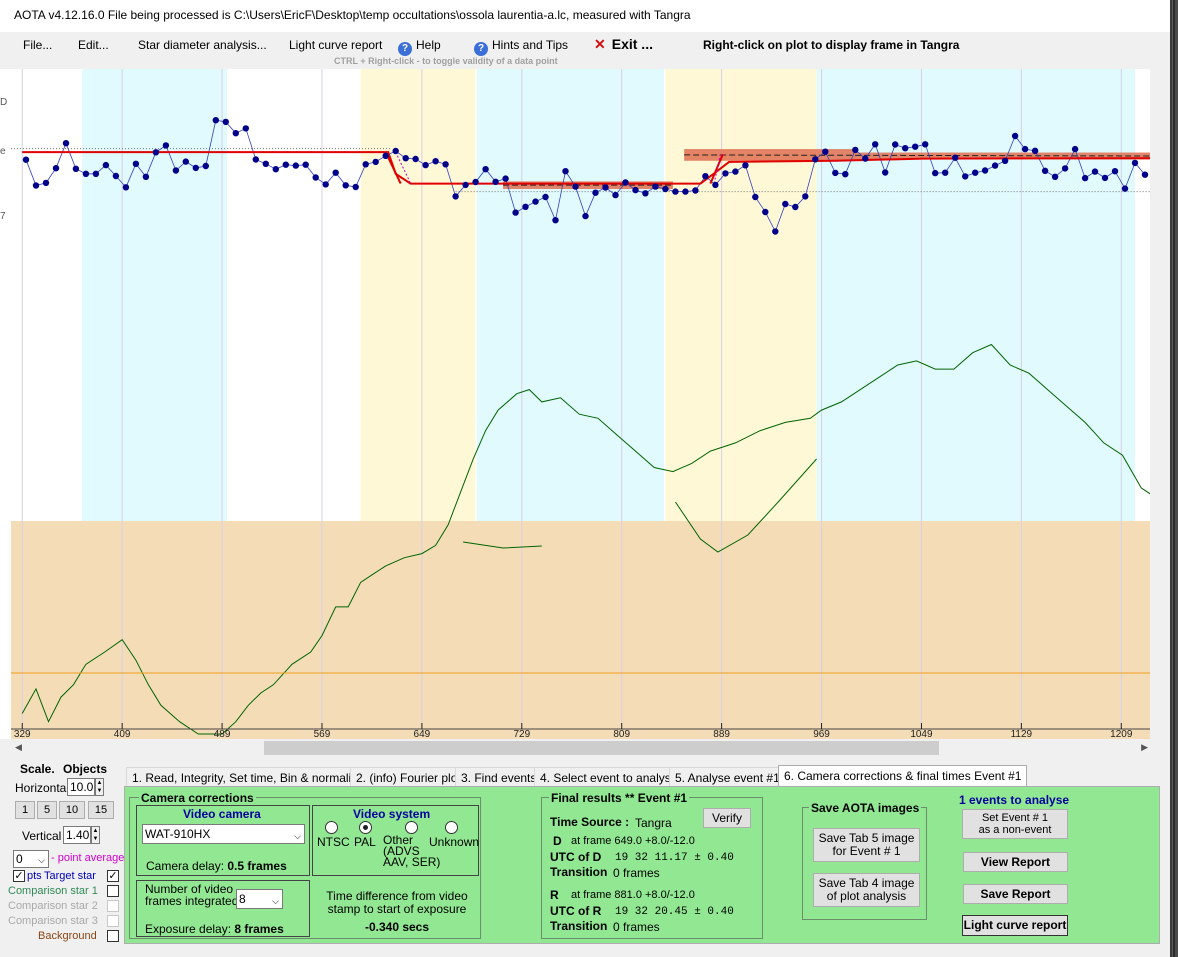 The height and width of the screenshot is (957, 1178). I want to click on radio-other, so click(411, 827).